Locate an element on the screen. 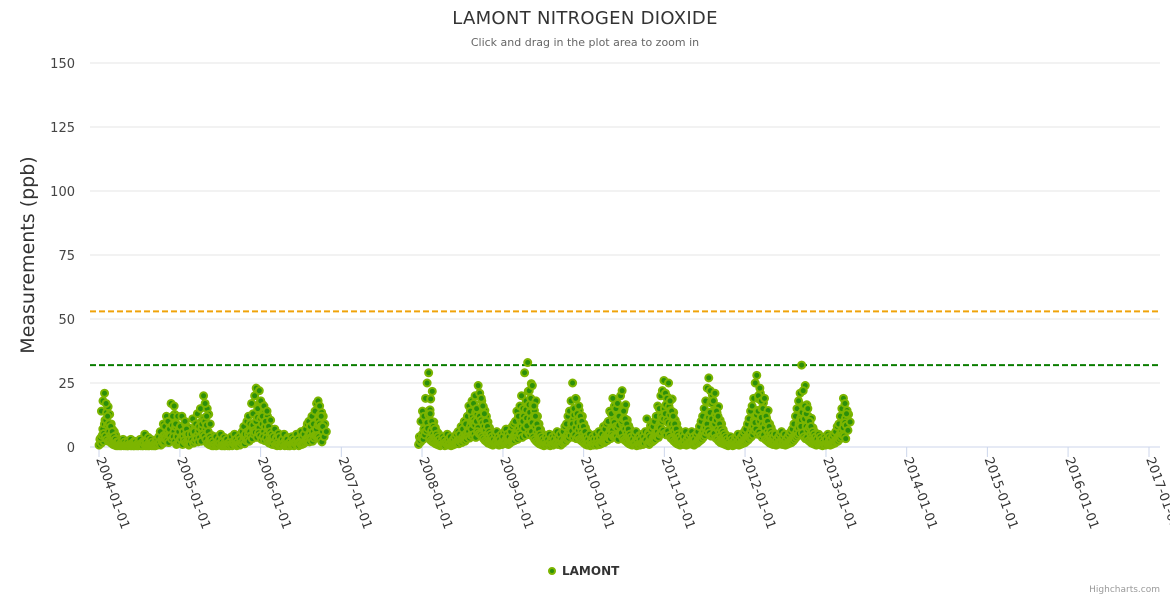 The height and width of the screenshot is (600, 1170). y-tick-label: 75 is located at coordinates (66, 256).